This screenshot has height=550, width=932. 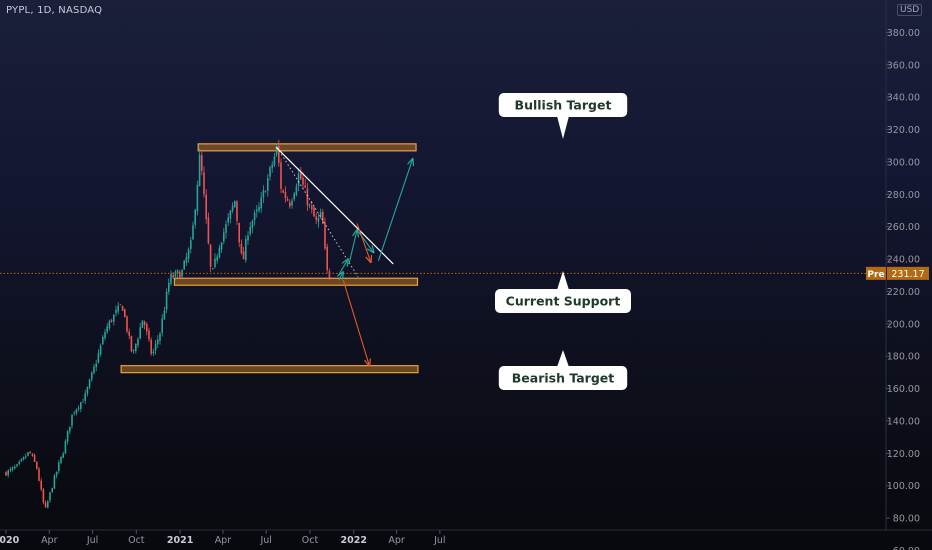 I want to click on zone-band, so click(x=307, y=147).